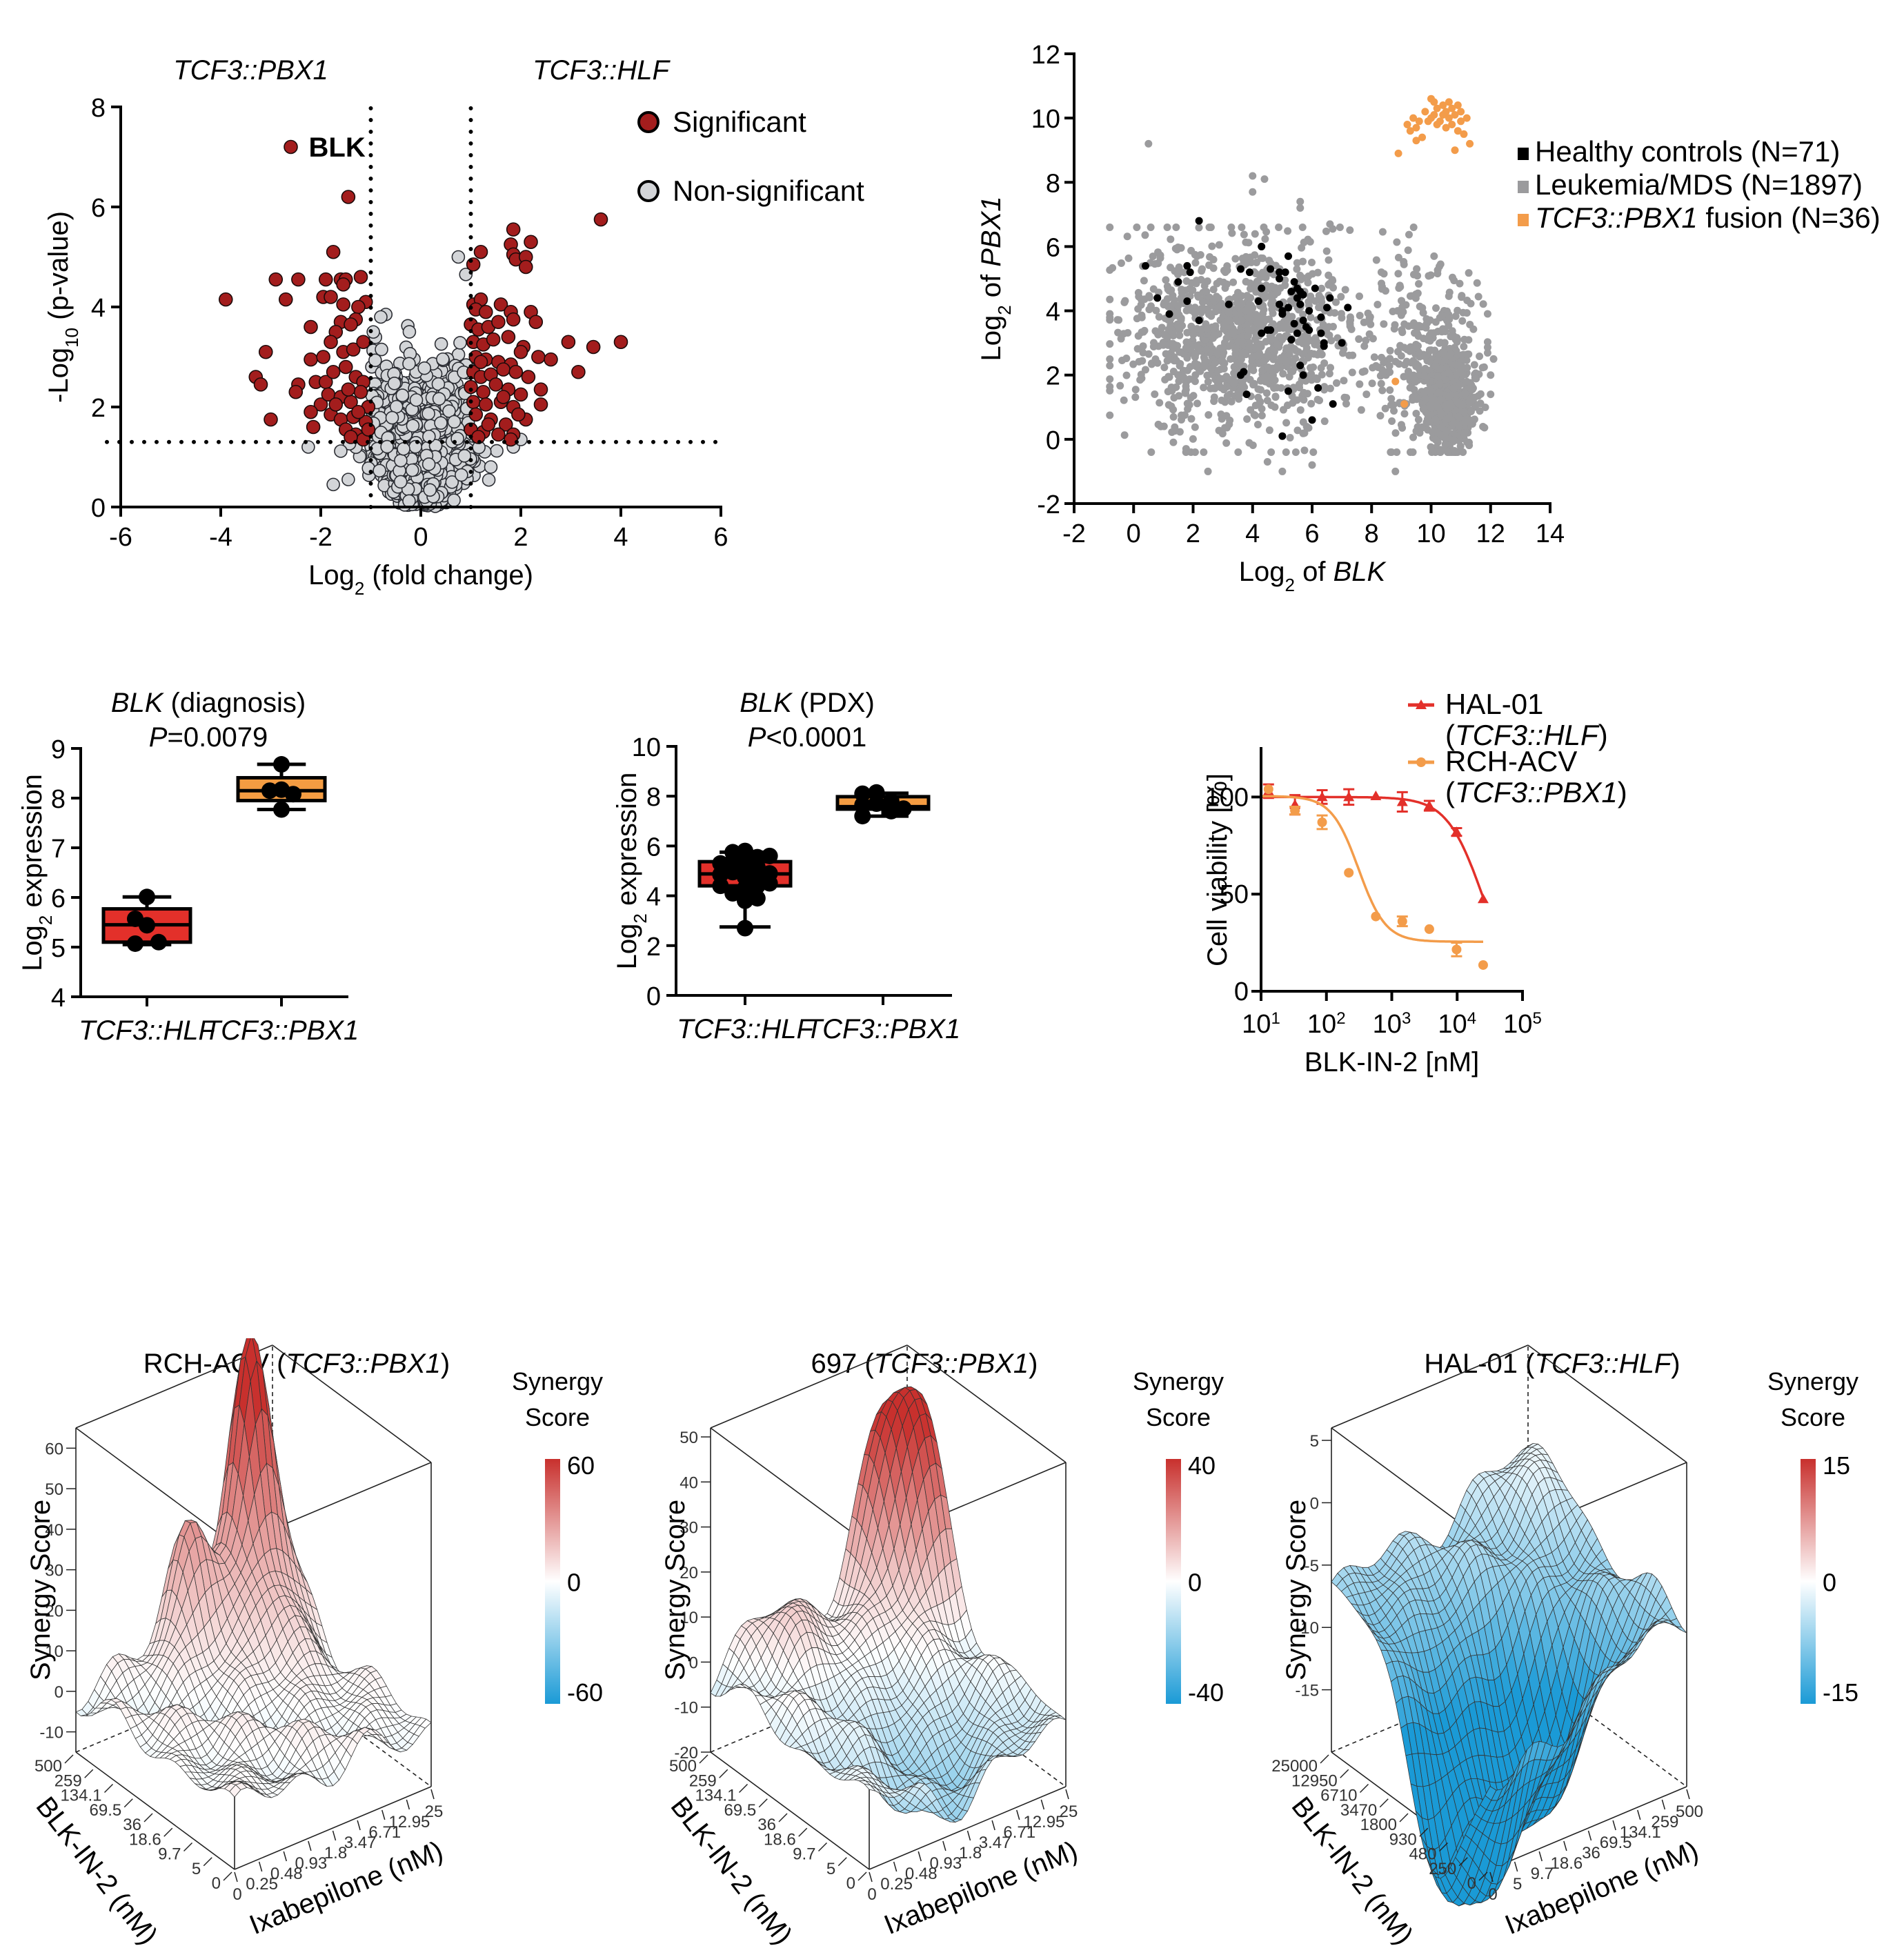 The height and width of the screenshot is (1957, 1904). I want to click on fusion-point, so click(1455, 150).